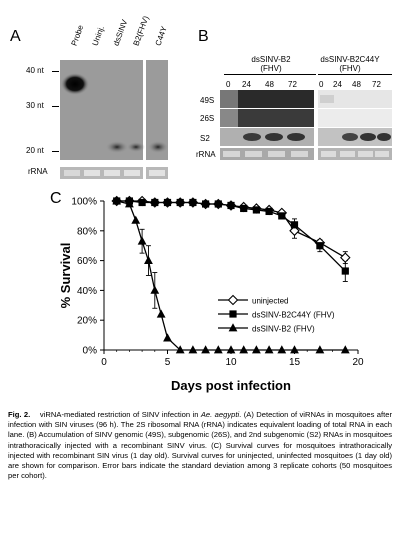 This screenshot has width=400, height=540. I want to click on y-tick-label: 0%, so click(90, 351).